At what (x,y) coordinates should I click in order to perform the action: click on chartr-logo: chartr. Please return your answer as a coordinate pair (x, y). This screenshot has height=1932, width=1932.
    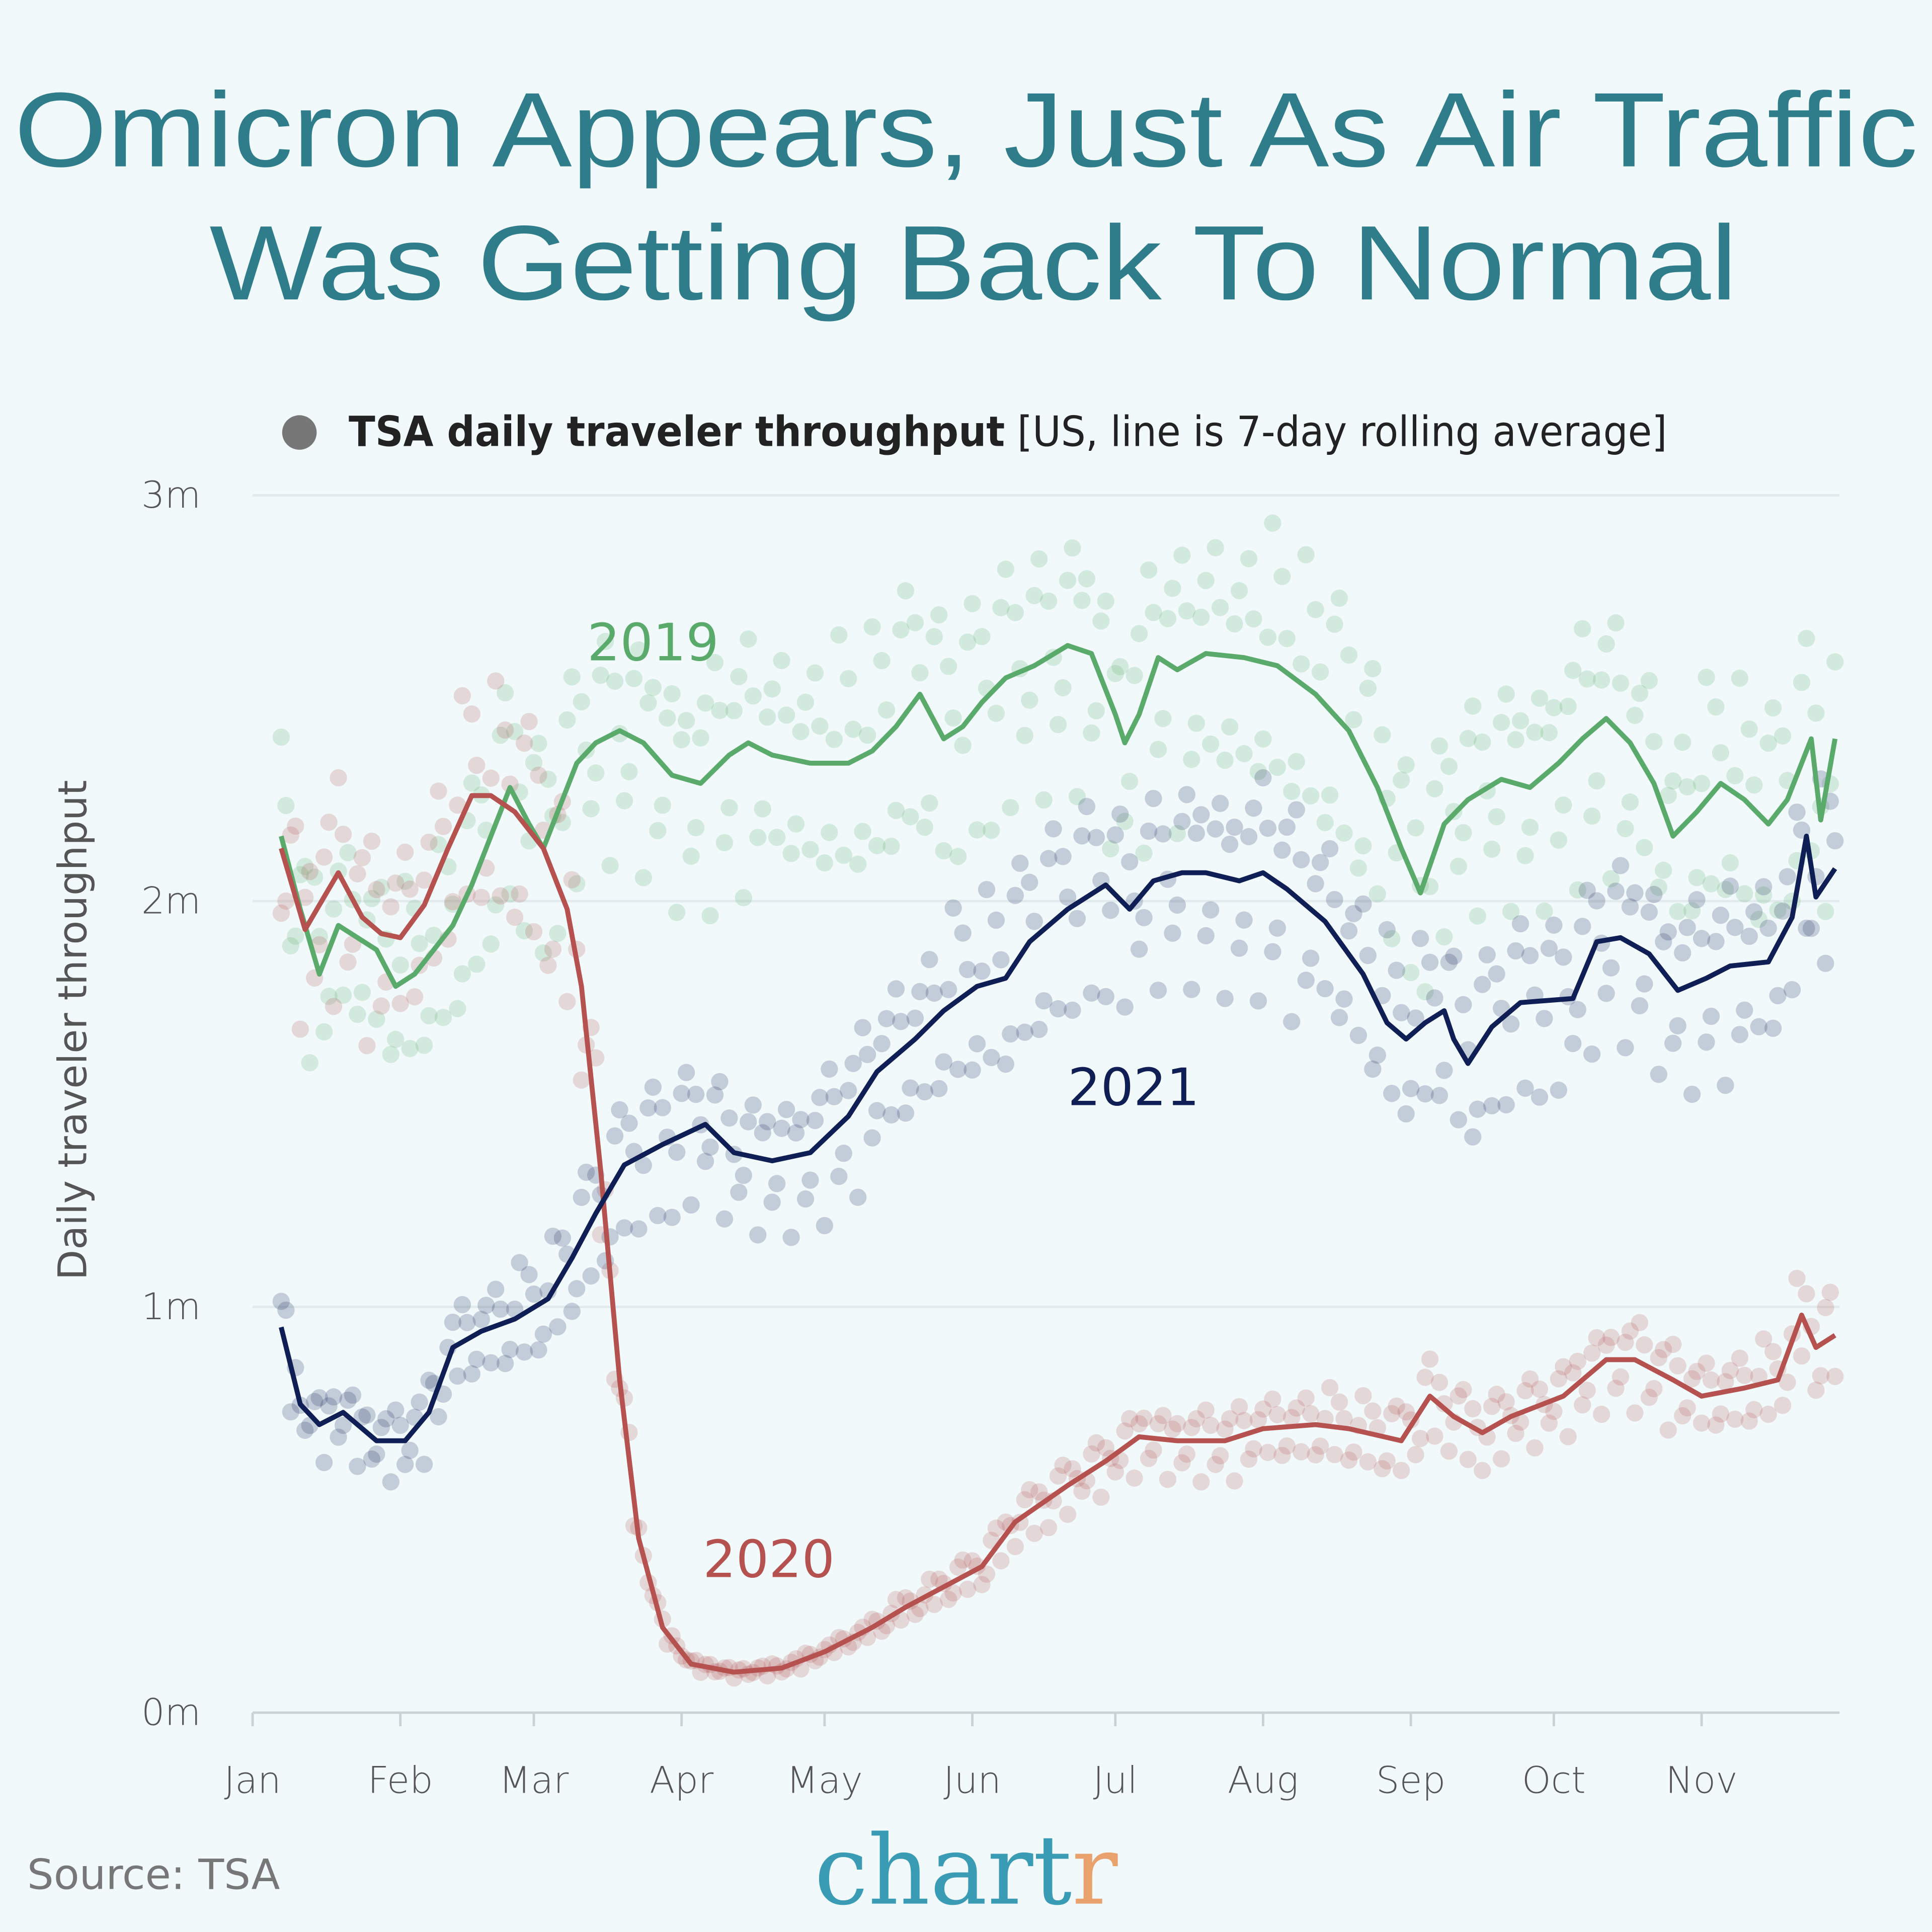
    Looking at the image, I should click on (966, 1871).